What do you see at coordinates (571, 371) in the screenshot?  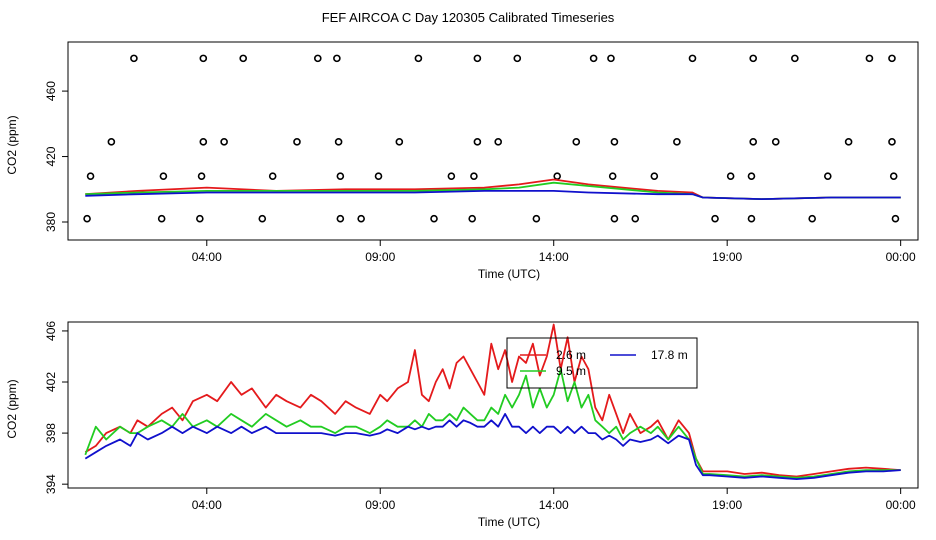 I see `legend-label: 9.5 m` at bounding box center [571, 371].